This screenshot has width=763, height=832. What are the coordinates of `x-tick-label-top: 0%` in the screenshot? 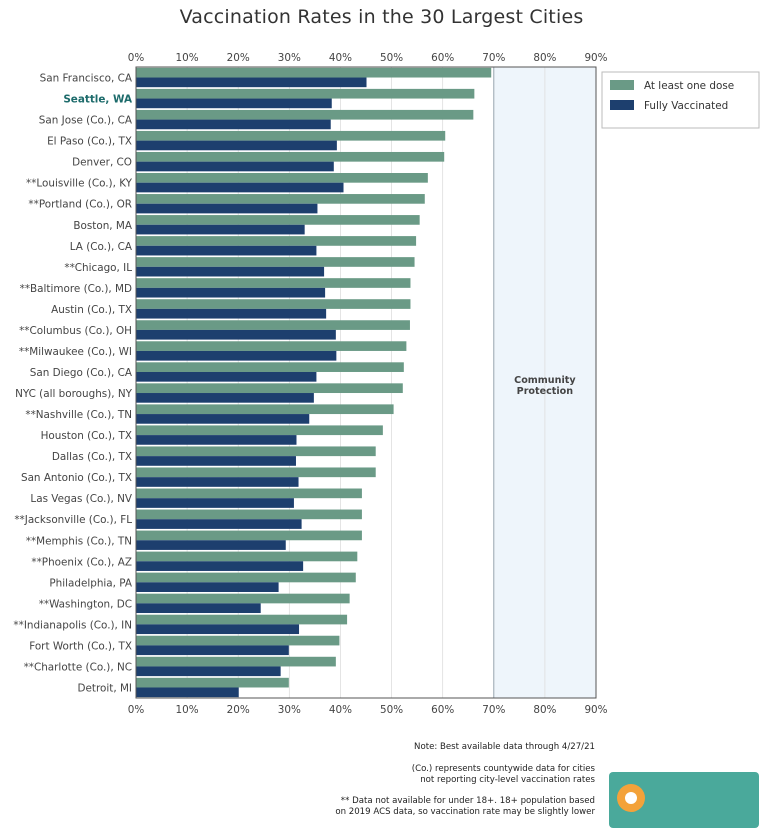 It's located at (136, 58).